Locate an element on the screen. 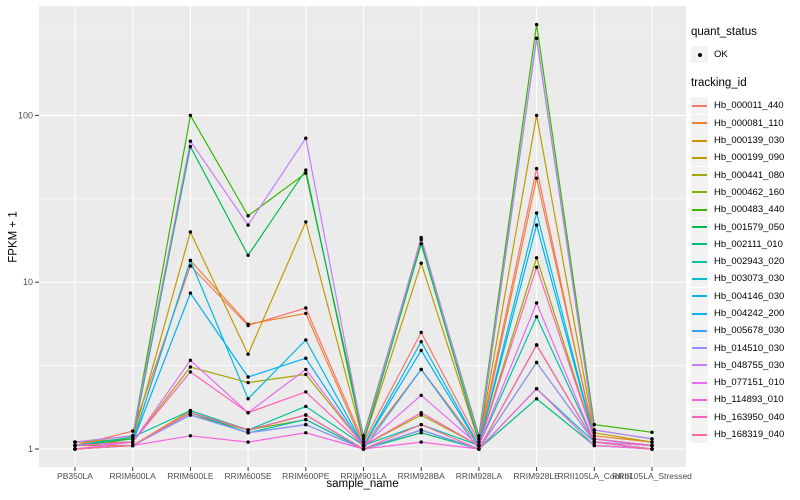 This screenshot has height=500, width=800. y-tick-label: 100 is located at coordinates (25, 115).